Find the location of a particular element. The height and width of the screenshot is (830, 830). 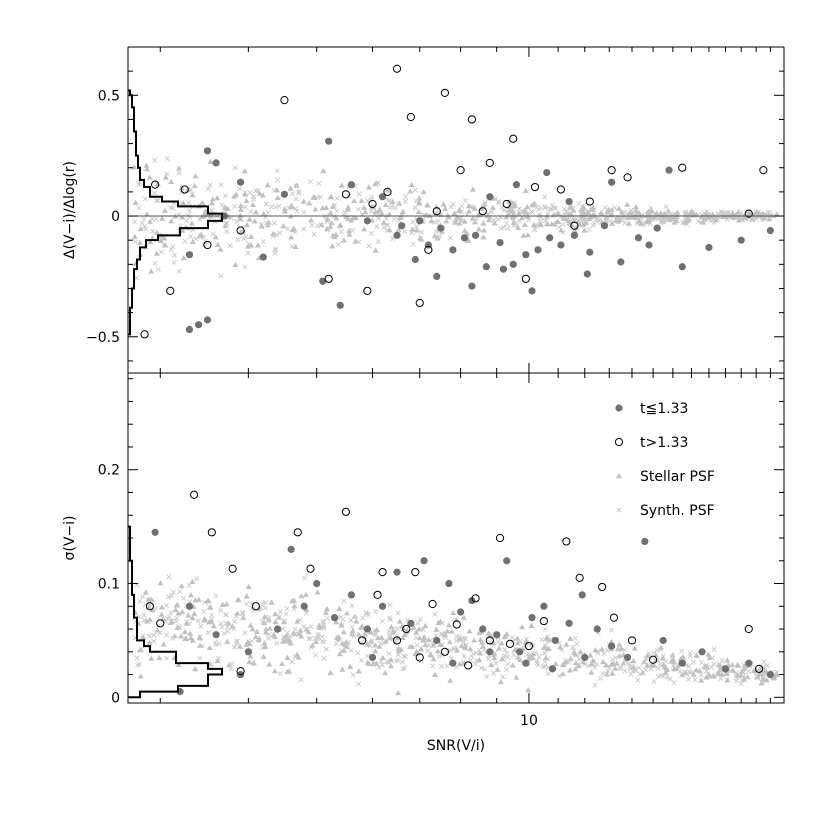

bottom-xlabel: SNR(V/i) is located at coordinates (456, 746).